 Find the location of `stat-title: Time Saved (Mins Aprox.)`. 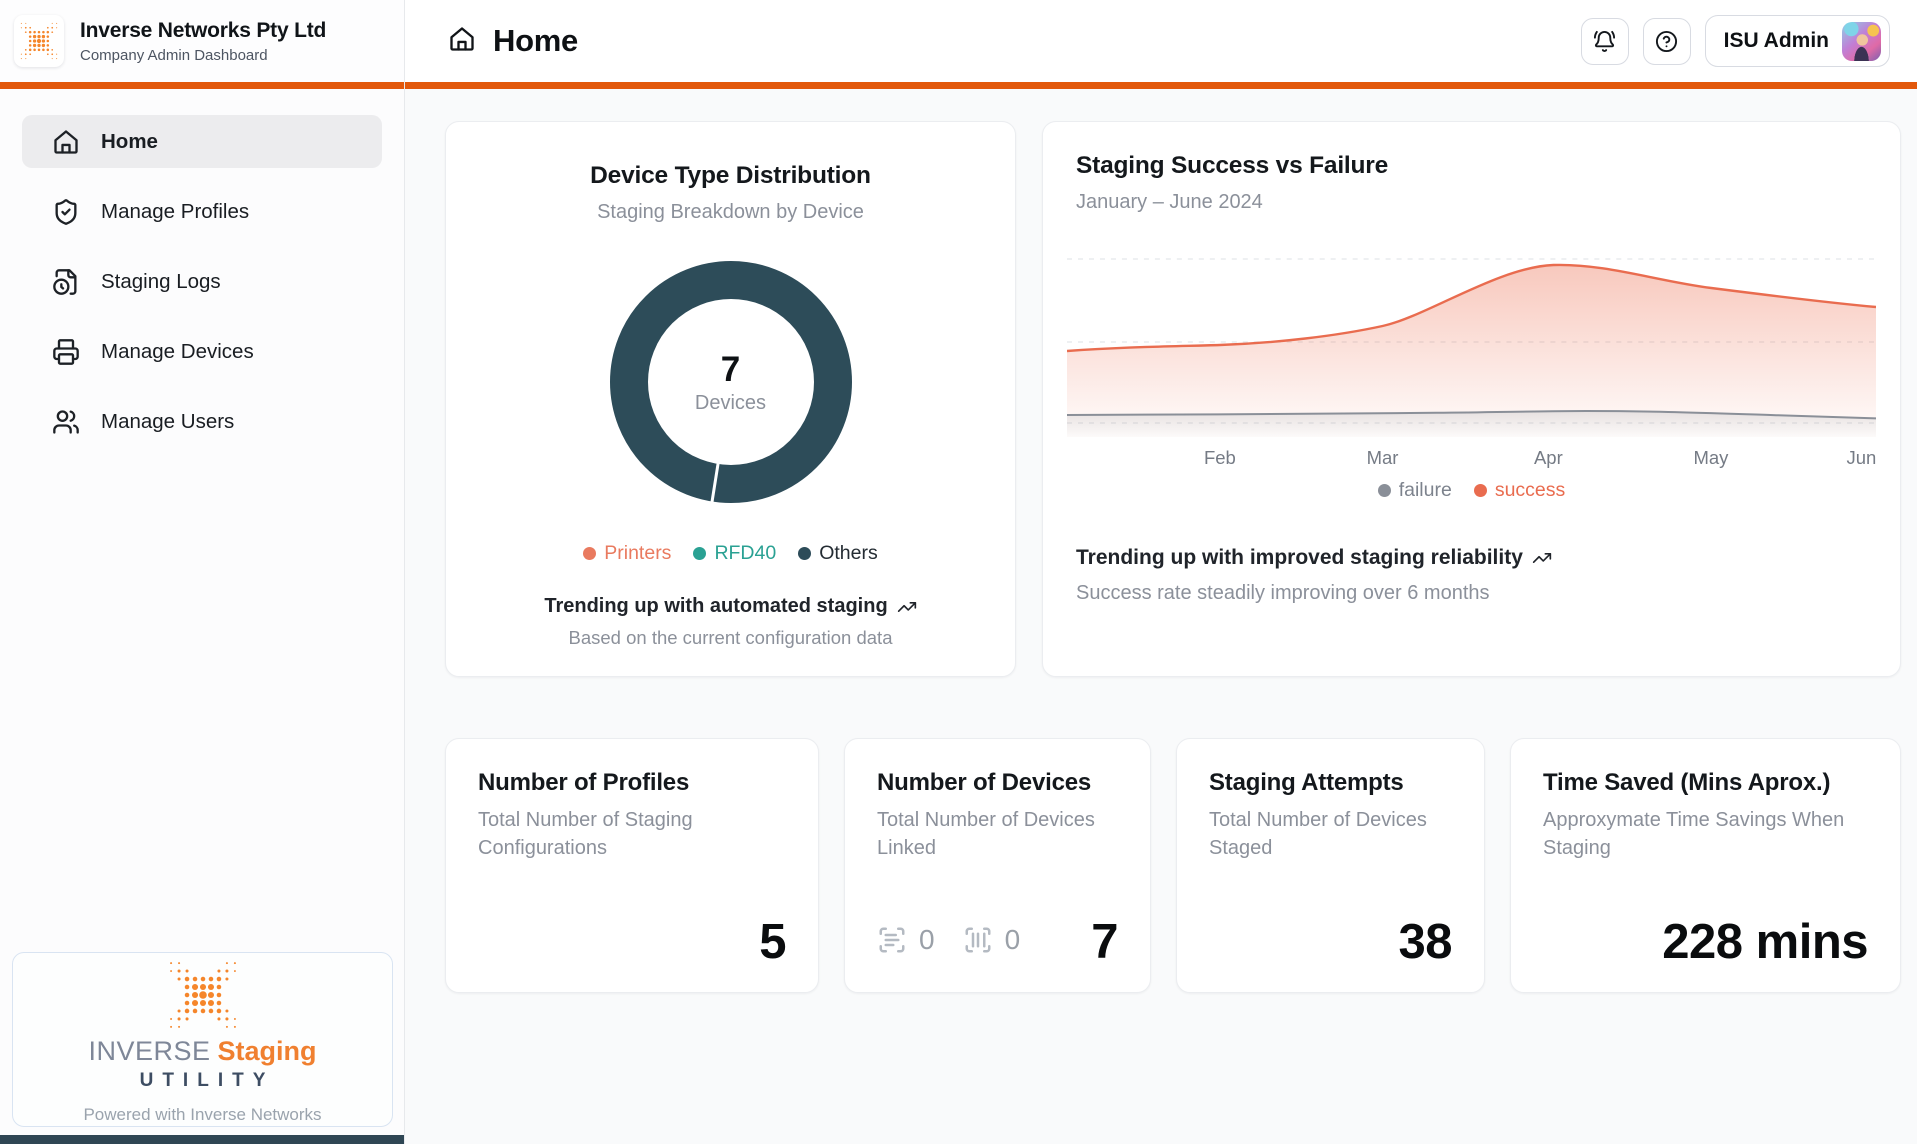

stat-title: Time Saved (Mins Aprox.) is located at coordinates (1687, 782).